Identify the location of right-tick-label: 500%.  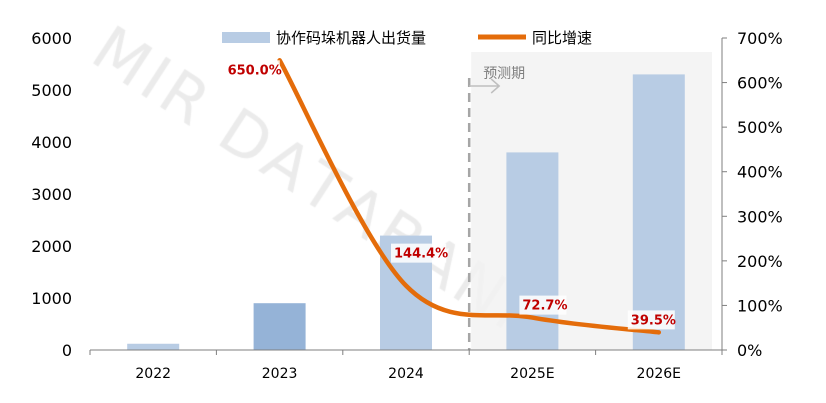
(760, 127).